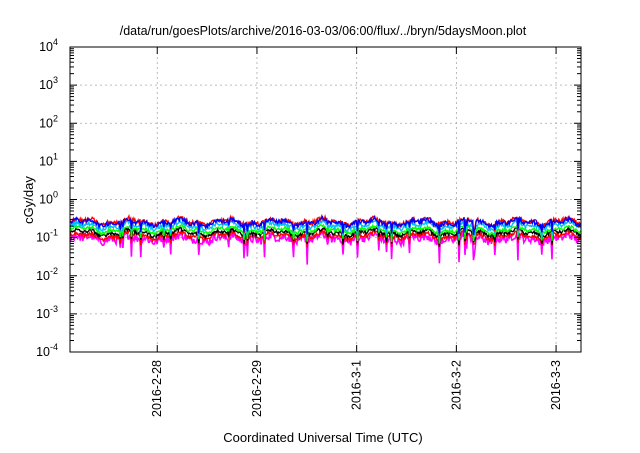 This screenshot has width=640, height=453. I want to click on y-tick-labels: 10⁻⁴ 10⁻³ 10⁻² 10⁻¹ 10⁰ 10¹ 10² 10³ 10⁴, so click(47, 198).